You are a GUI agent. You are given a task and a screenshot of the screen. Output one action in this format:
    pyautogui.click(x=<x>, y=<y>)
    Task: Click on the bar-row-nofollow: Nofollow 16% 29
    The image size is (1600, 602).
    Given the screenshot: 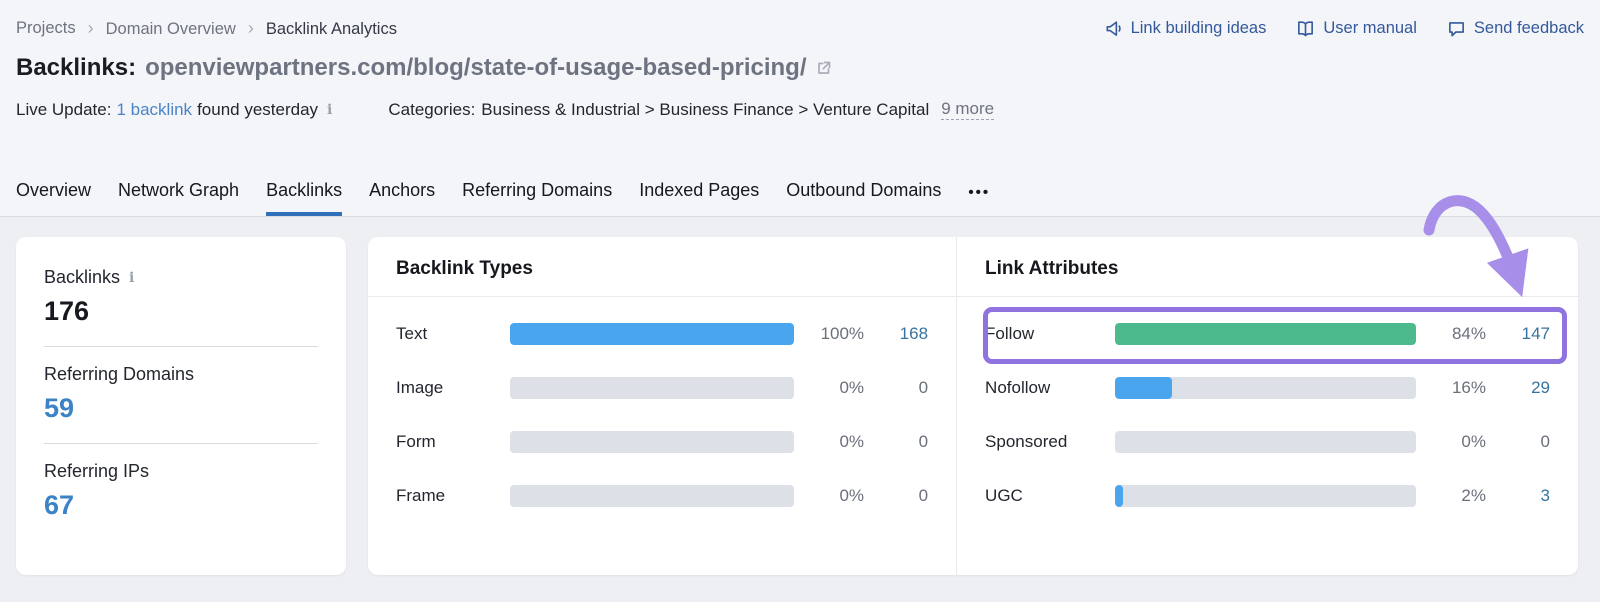 What is the action you would take?
    pyautogui.click(x=1267, y=388)
    